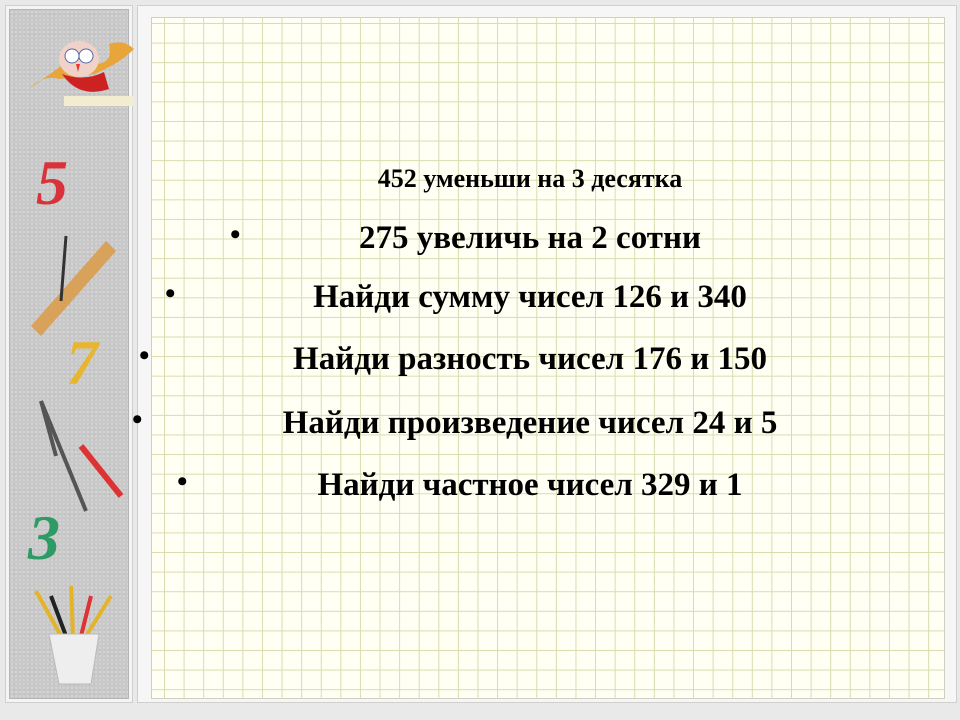 The image size is (960, 720). I want to click on compass-icon, so click(81, 456).